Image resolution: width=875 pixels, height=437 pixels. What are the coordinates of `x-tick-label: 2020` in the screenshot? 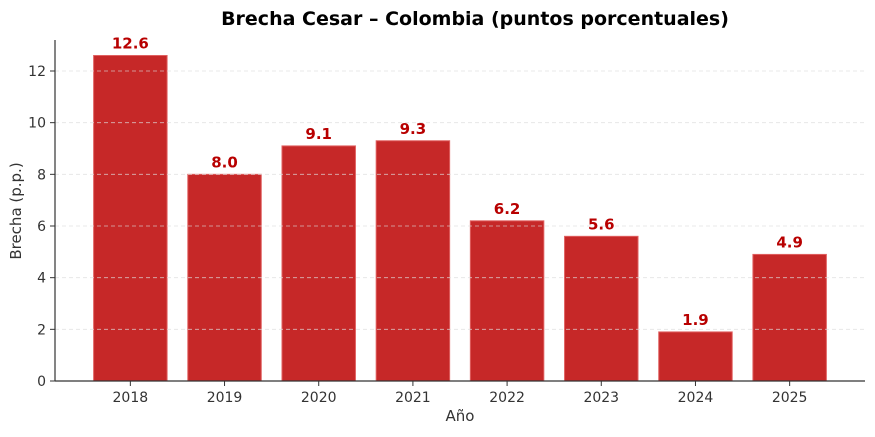 It's located at (319, 398).